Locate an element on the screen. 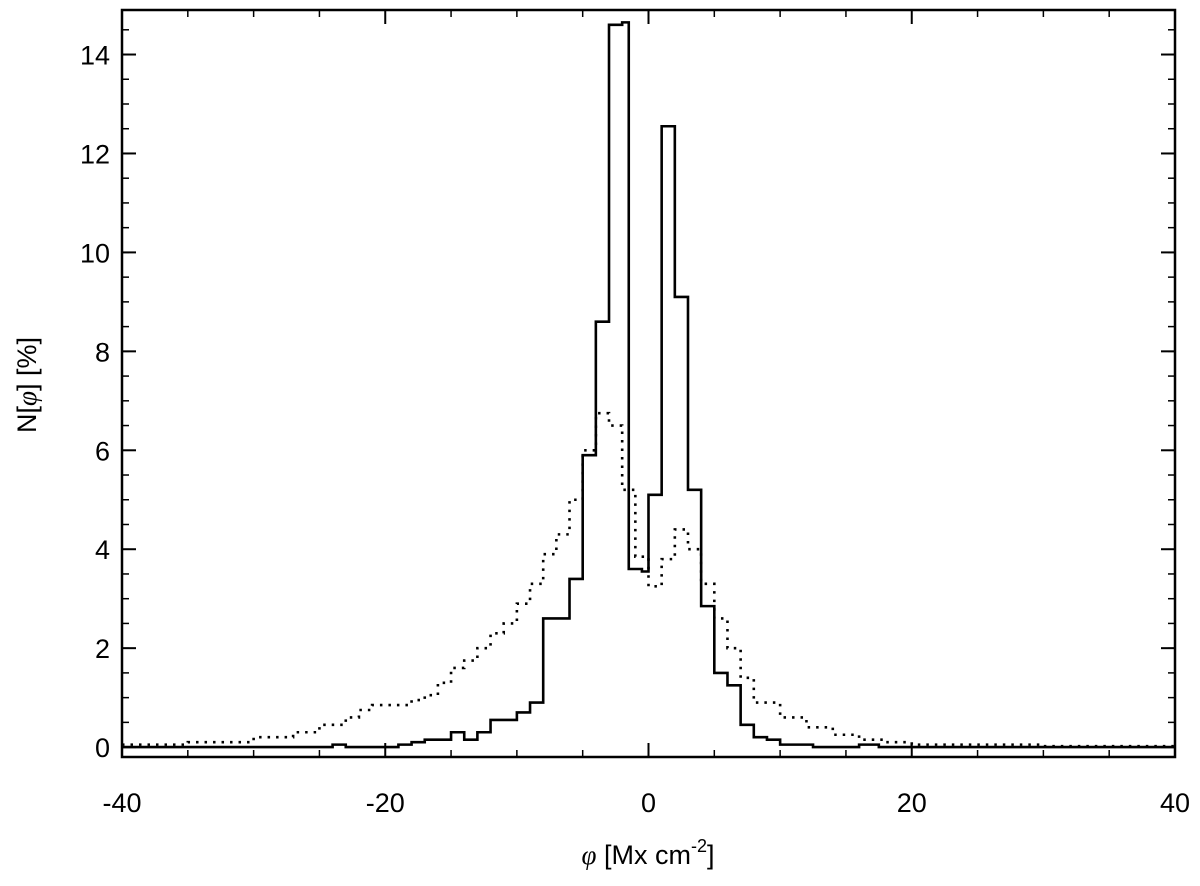  y-tick-label: 10 is located at coordinates (95, 253).